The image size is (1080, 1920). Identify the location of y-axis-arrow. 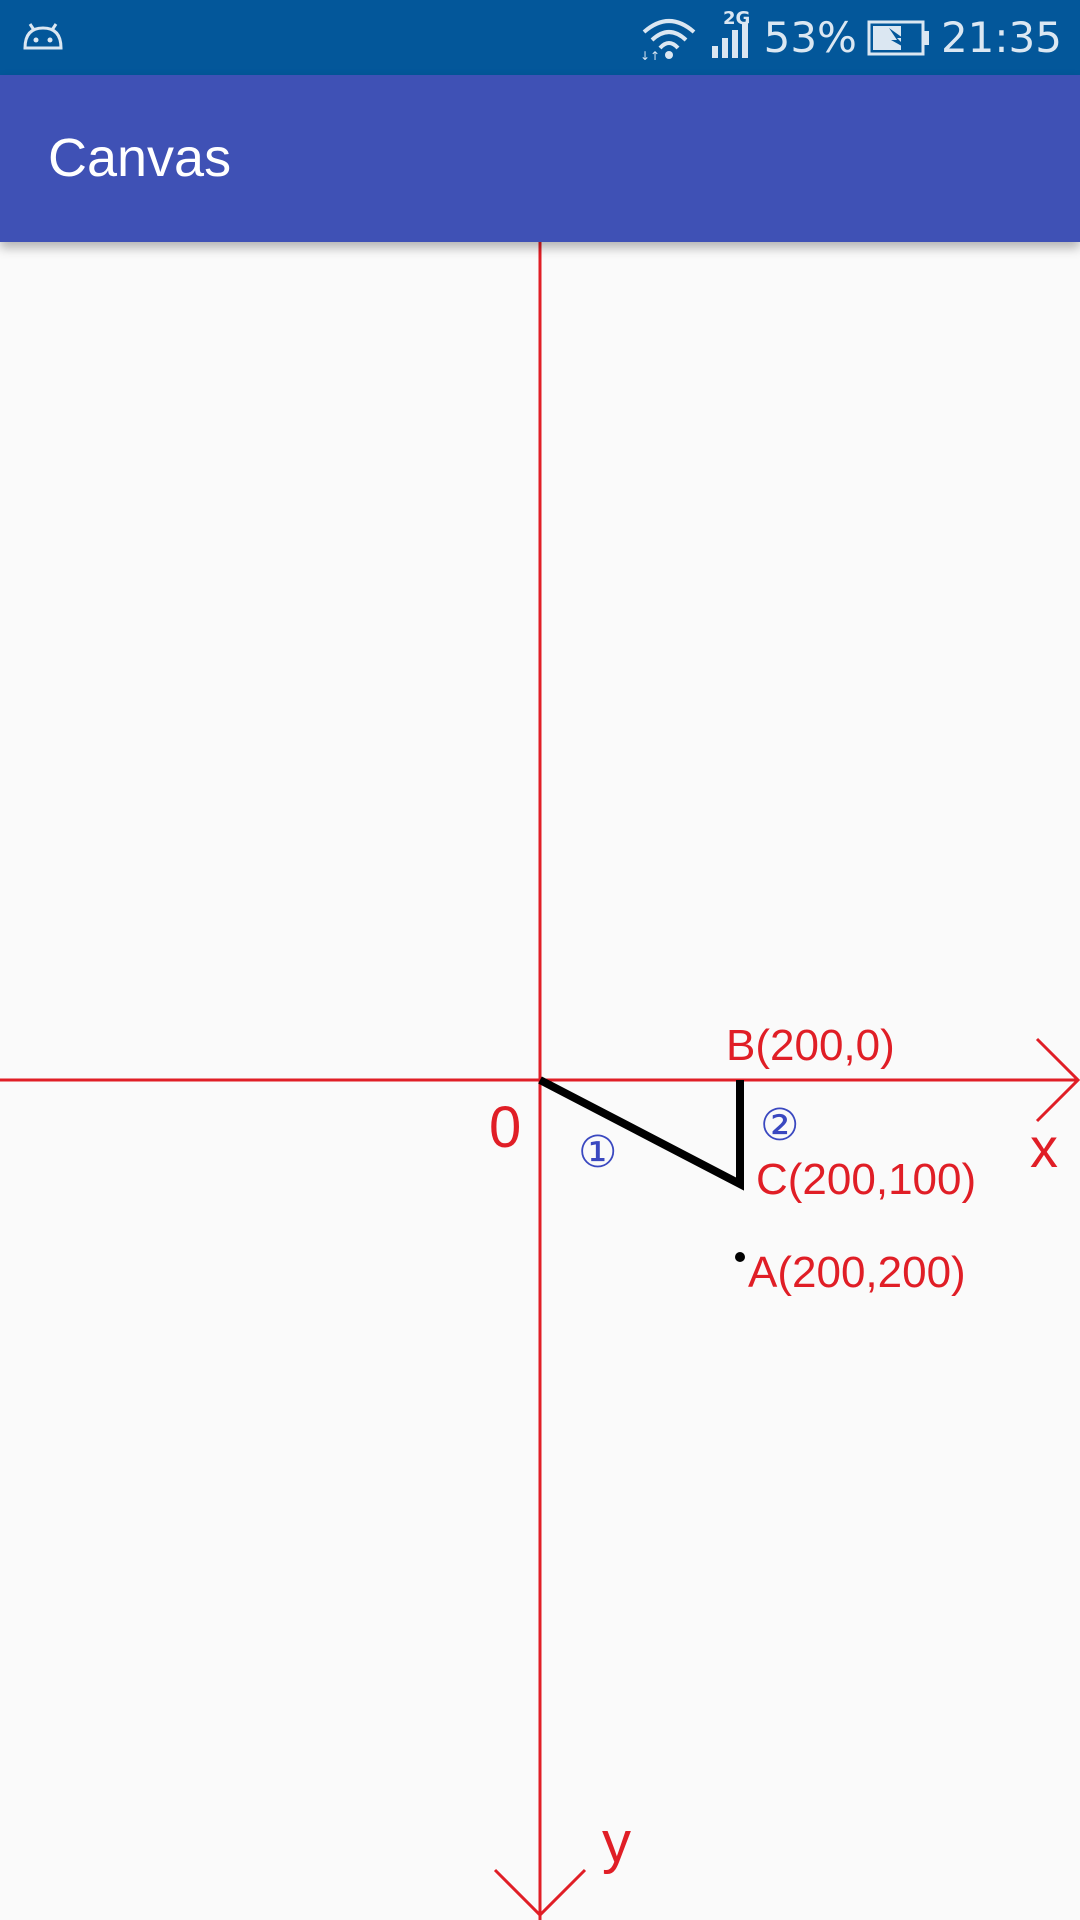
(540, 1893).